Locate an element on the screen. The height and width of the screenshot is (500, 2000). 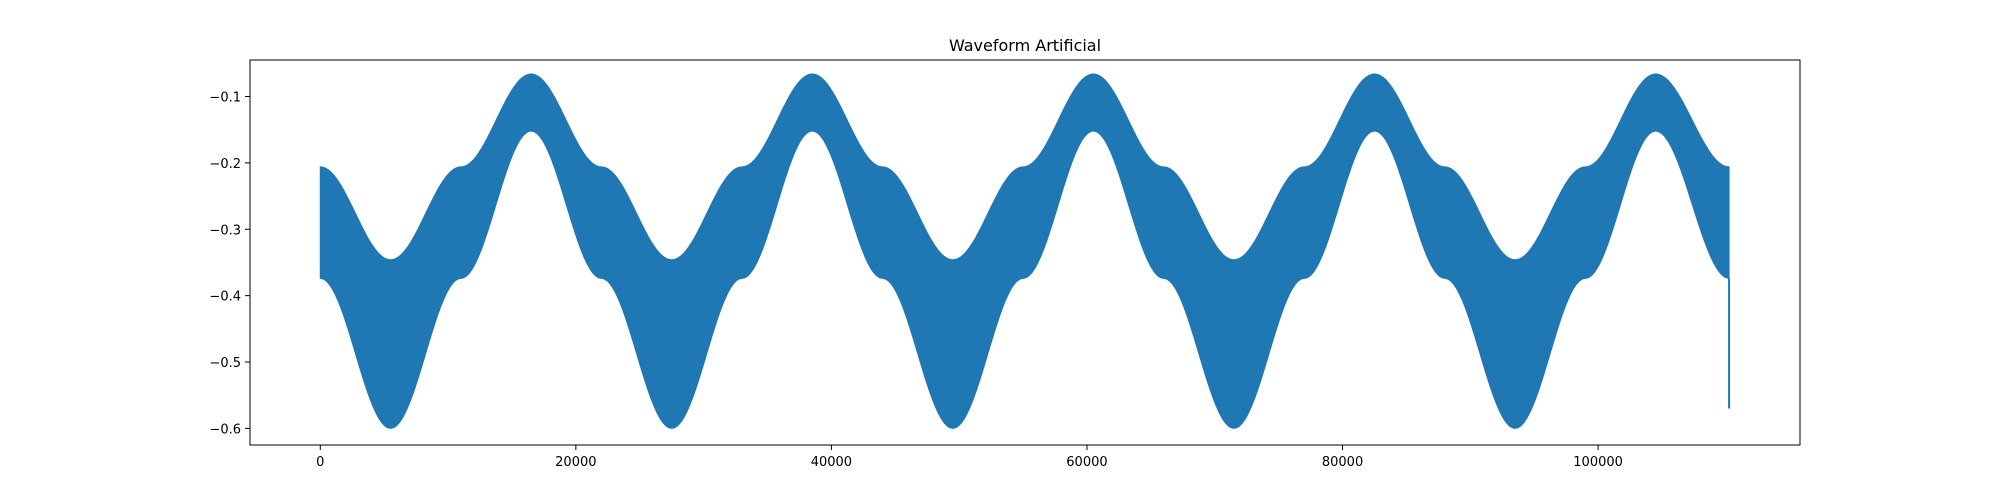
y-tick-label: −0.3 is located at coordinates (225, 230).